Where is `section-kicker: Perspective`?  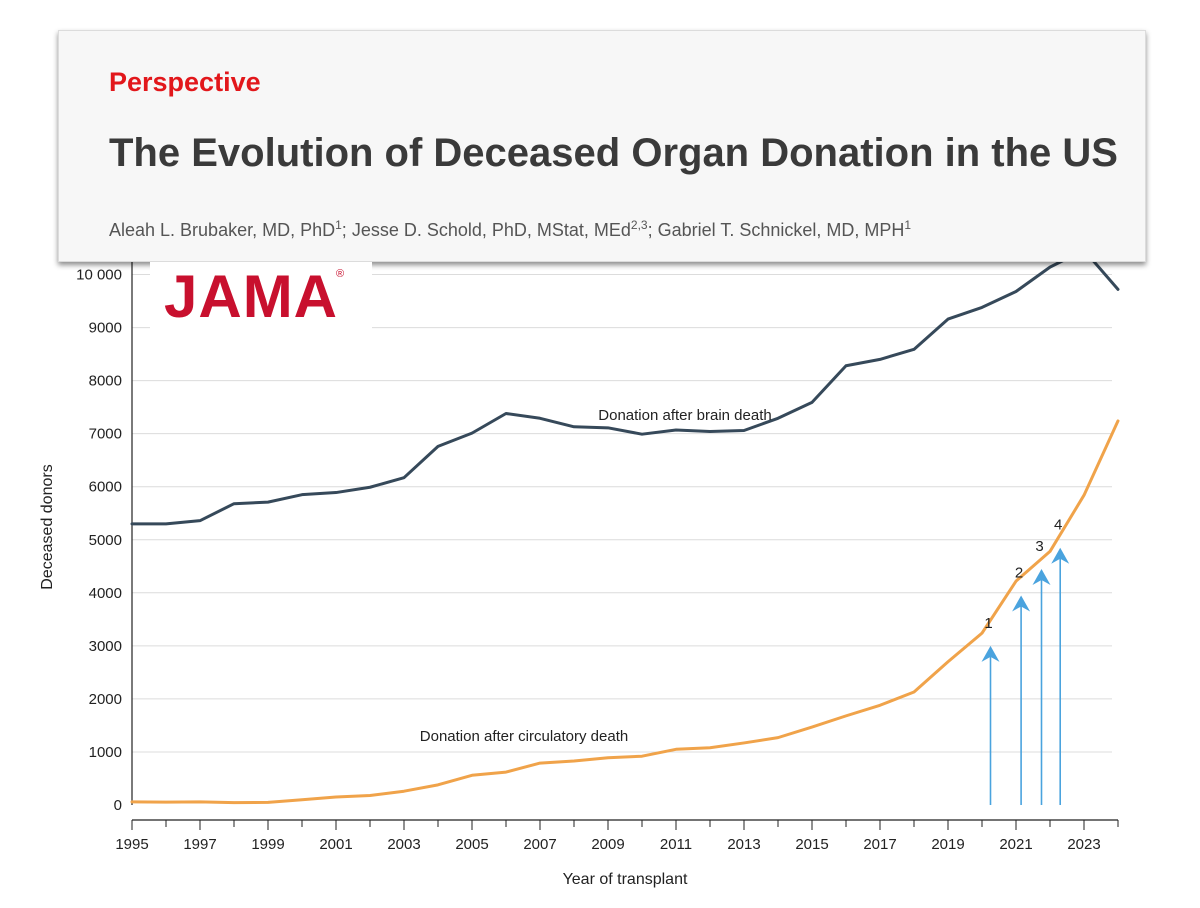
section-kicker: Perspective is located at coordinates (185, 82).